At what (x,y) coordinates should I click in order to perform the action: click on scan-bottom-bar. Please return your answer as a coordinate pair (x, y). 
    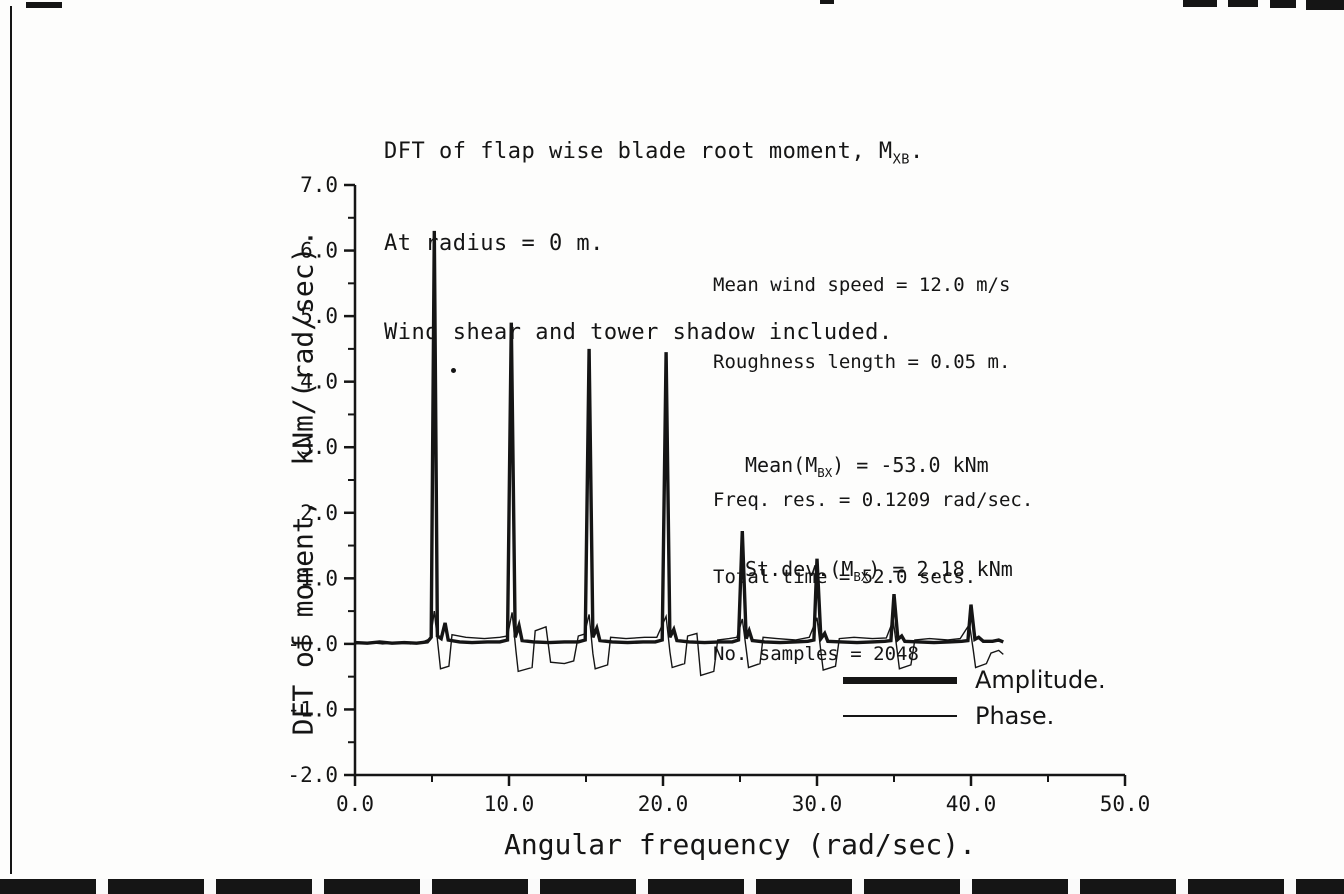
    Looking at the image, I should click on (672, 886).